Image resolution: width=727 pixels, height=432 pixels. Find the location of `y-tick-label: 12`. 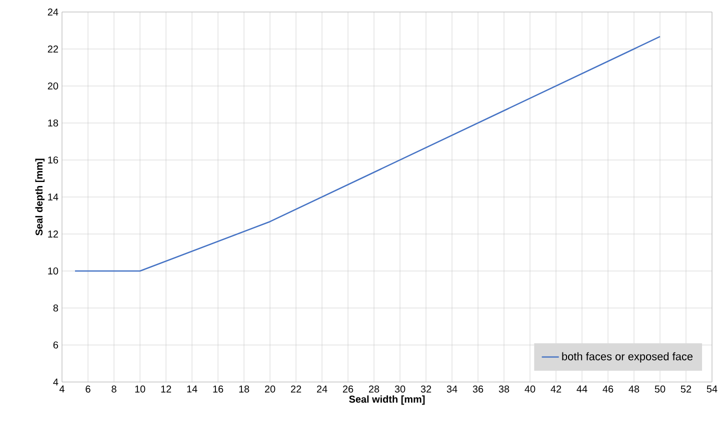

y-tick-label: 12 is located at coordinates (53, 234).